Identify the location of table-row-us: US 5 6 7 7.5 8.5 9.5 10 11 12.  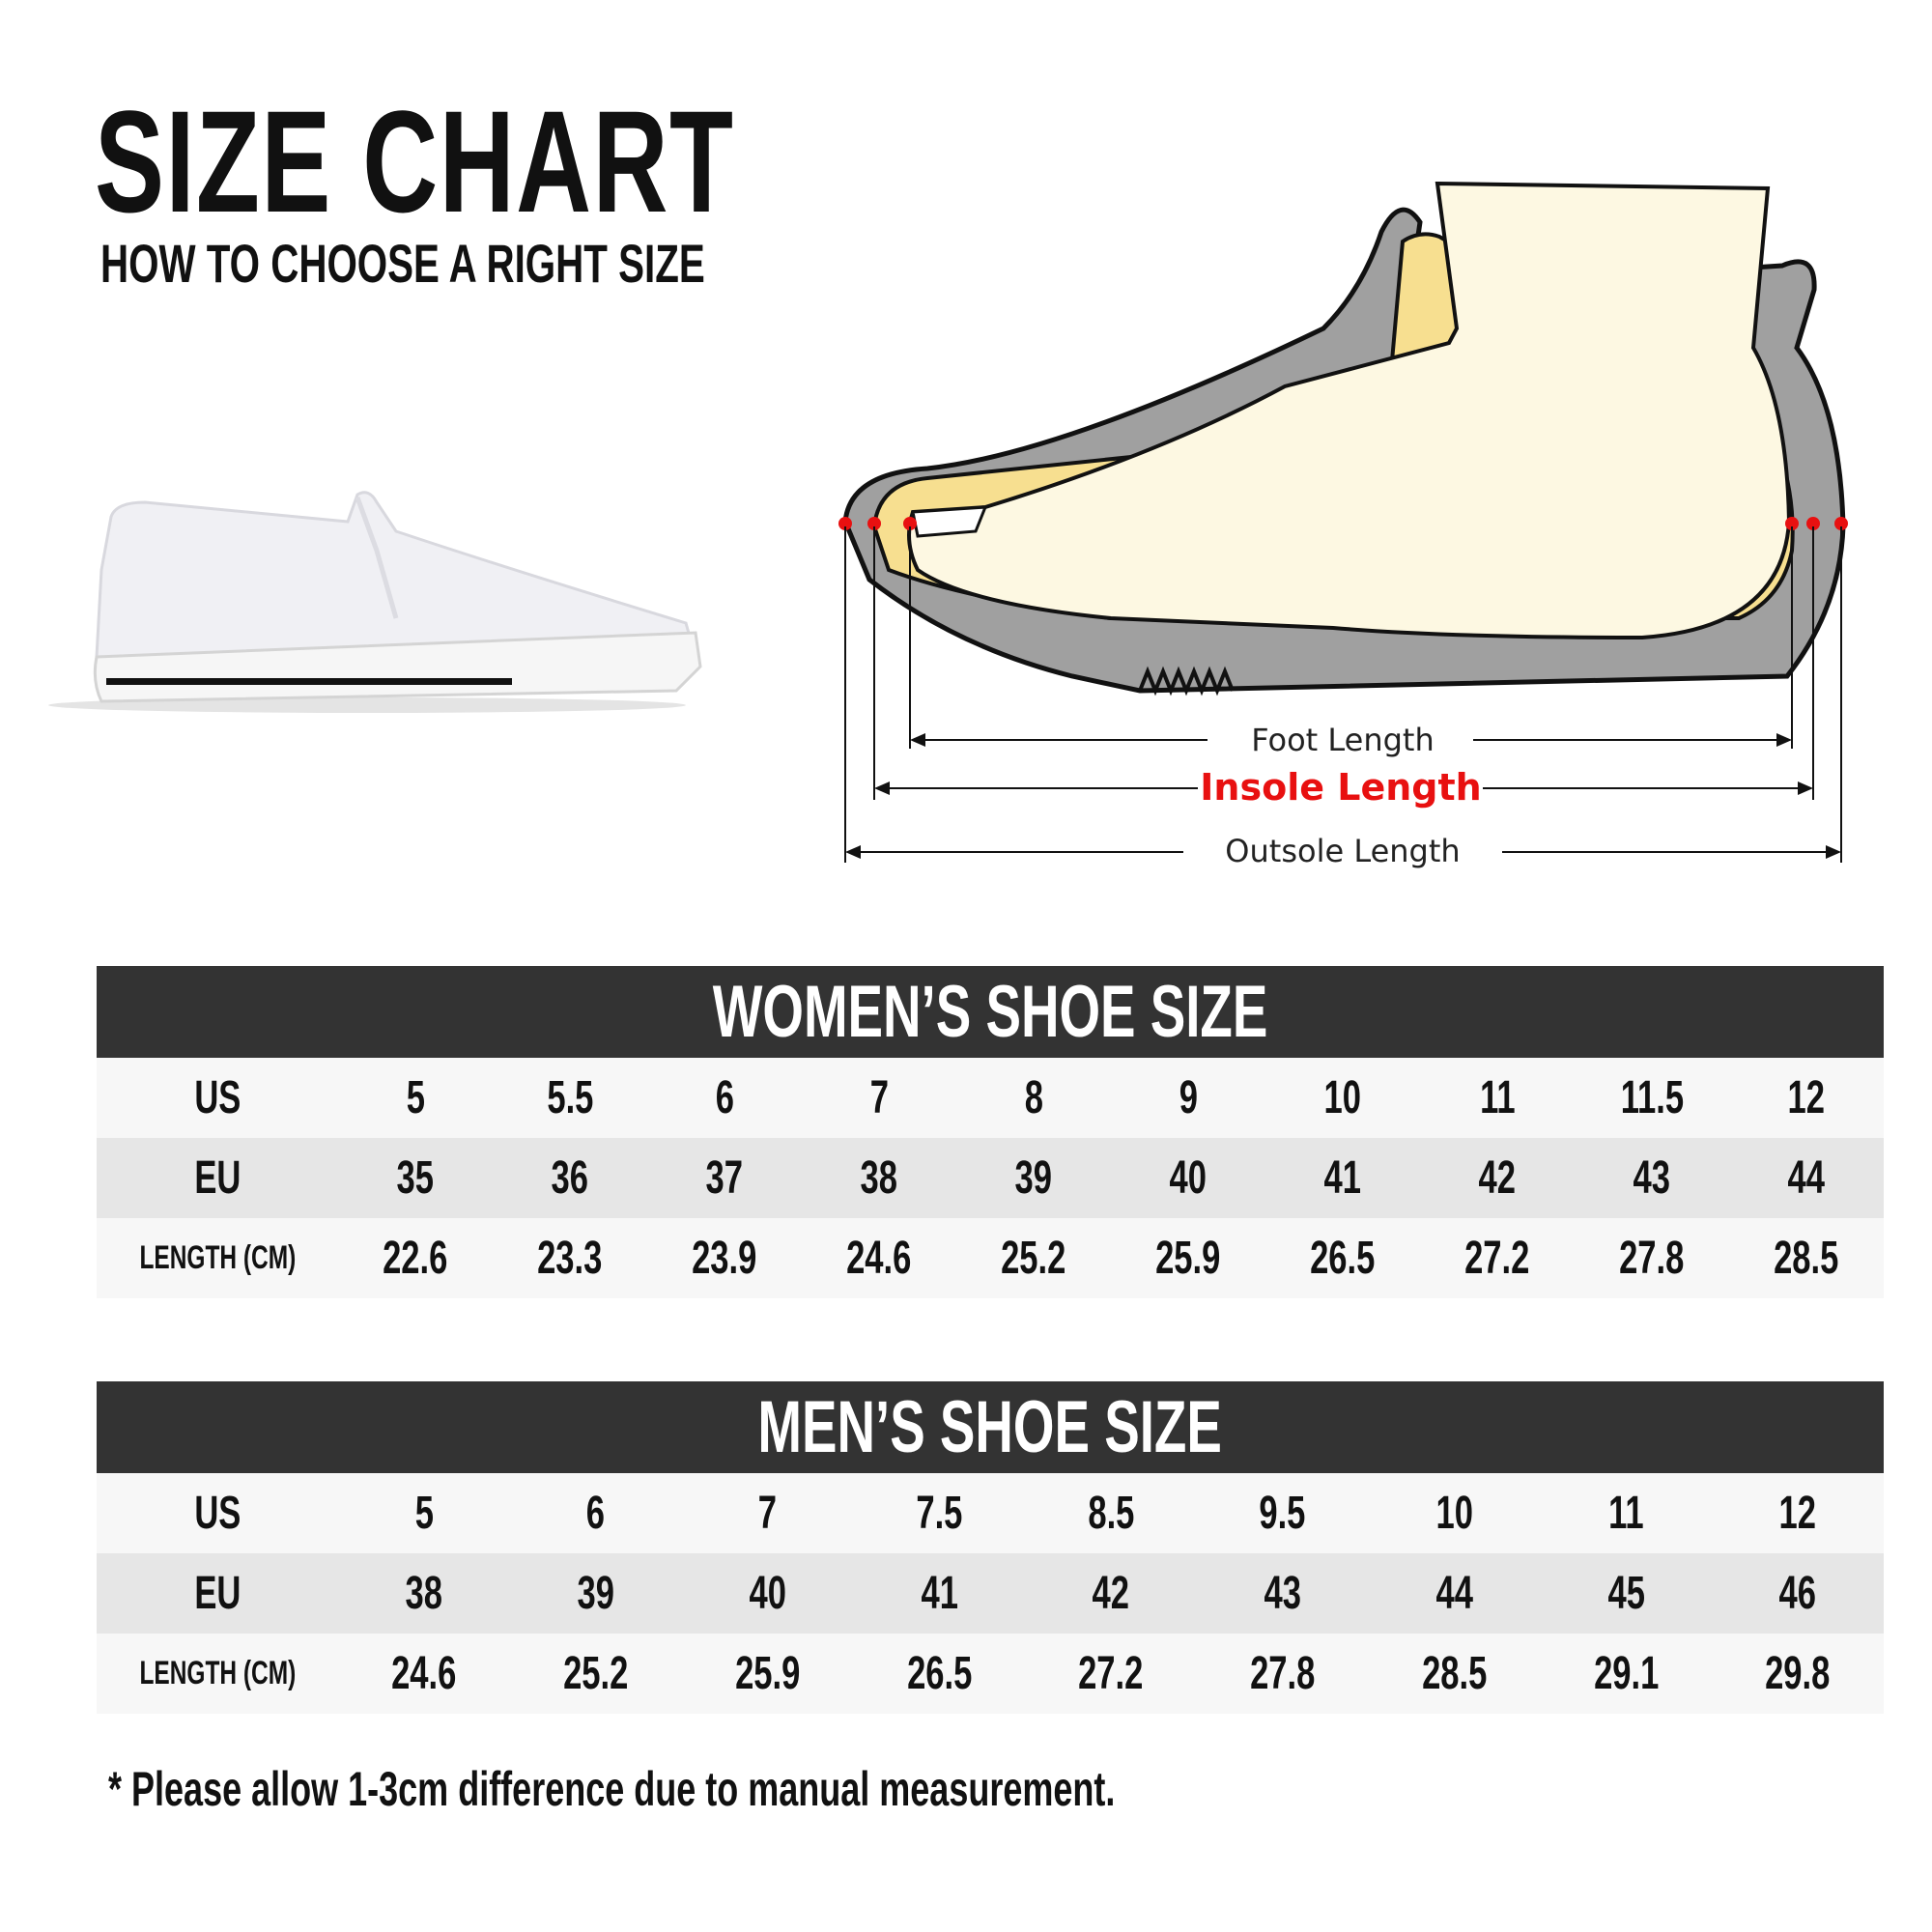
(990, 1513).